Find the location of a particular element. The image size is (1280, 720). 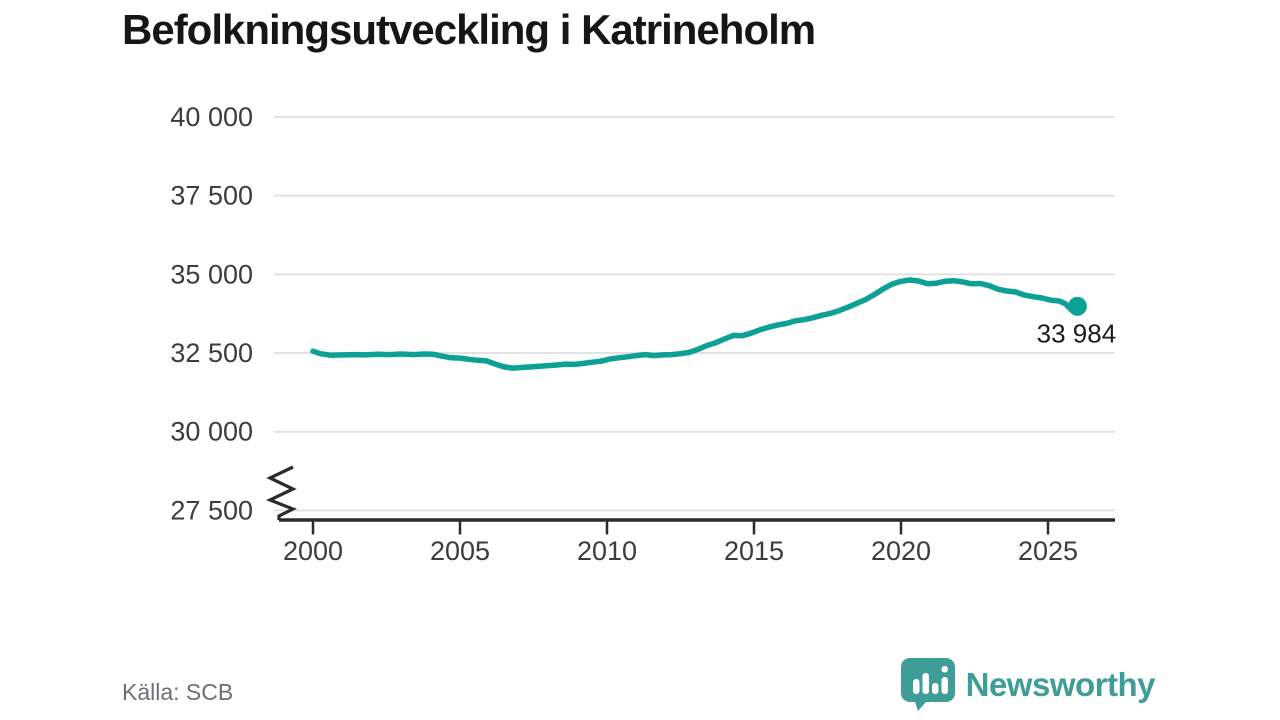

newsworthy-logo: Newsworthy is located at coordinates (1028, 684).